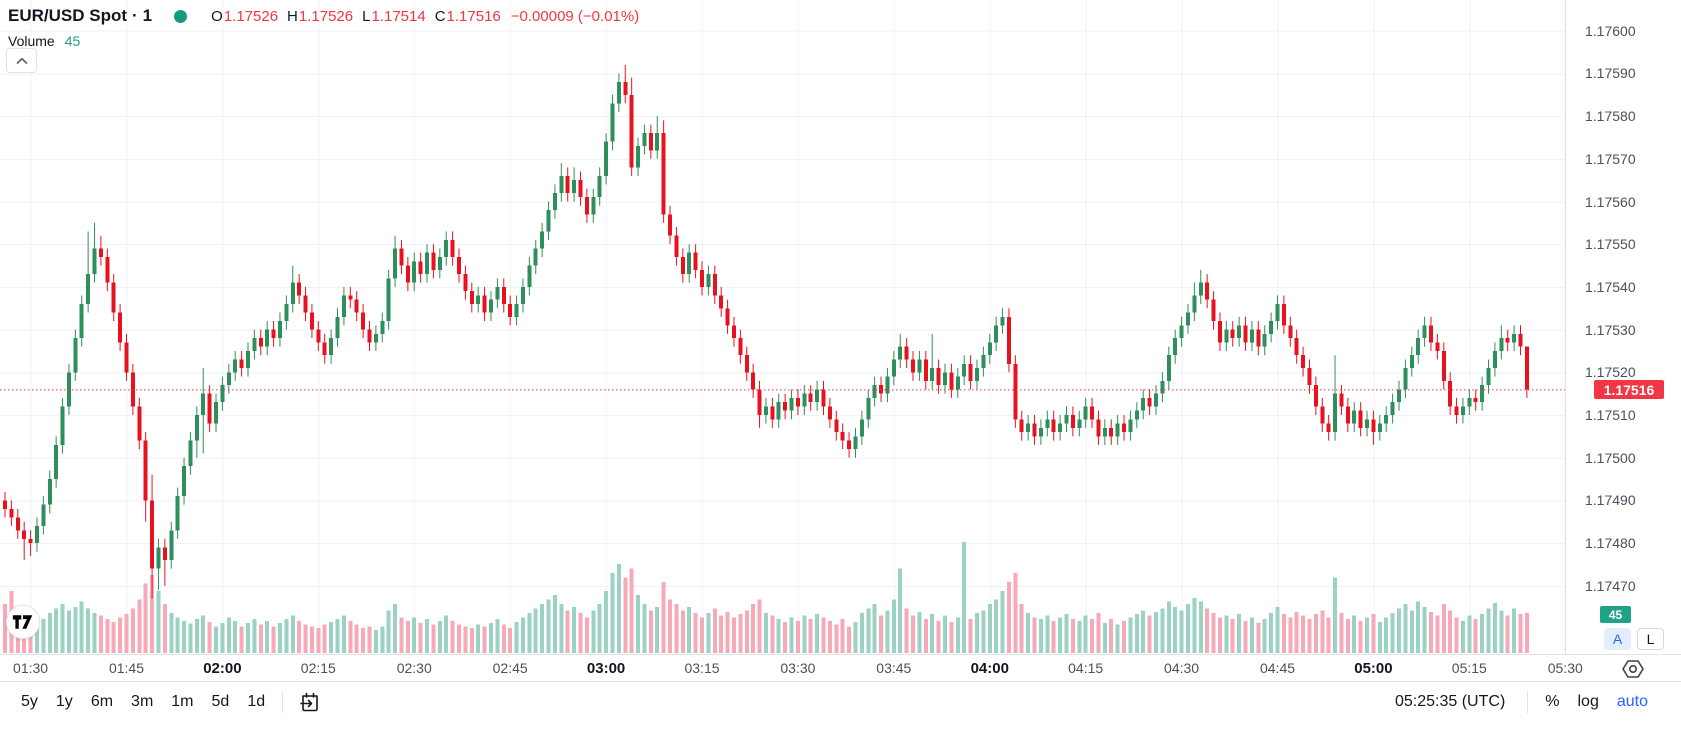 Image resolution: width=1681 pixels, height=735 pixels. Describe the element at coordinates (1610, 286) in the screenshot. I see `price-tick-label: 1.17540` at that location.